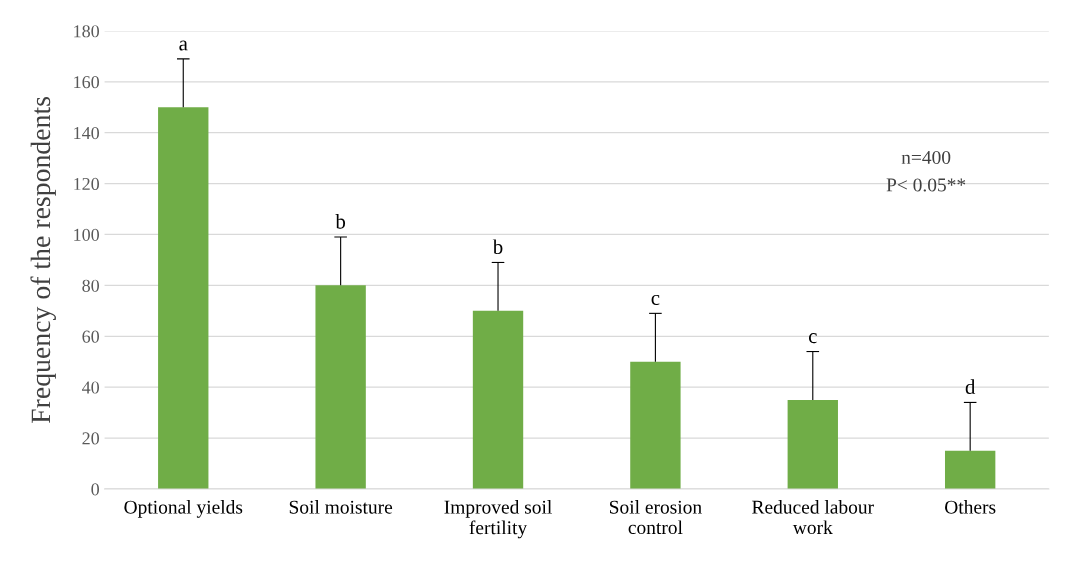 This screenshot has width=1067, height=562. What do you see at coordinates (926, 185) in the screenshot?
I see `annotation: P< 0.05**` at bounding box center [926, 185].